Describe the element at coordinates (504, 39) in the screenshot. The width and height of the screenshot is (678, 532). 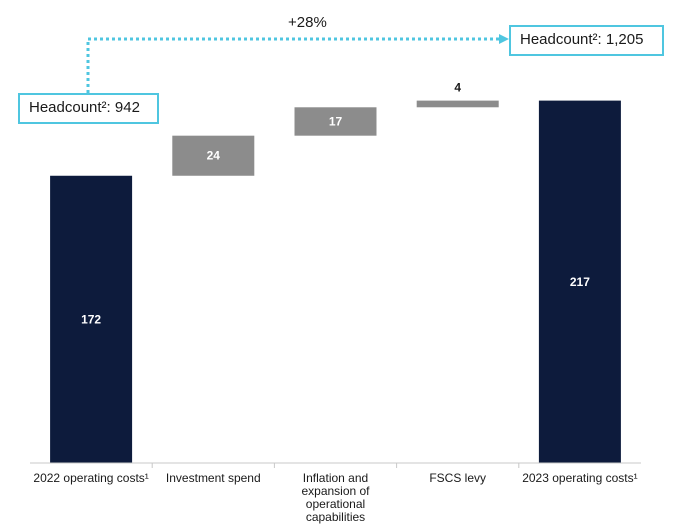
I see `connector-arrowhead` at that location.